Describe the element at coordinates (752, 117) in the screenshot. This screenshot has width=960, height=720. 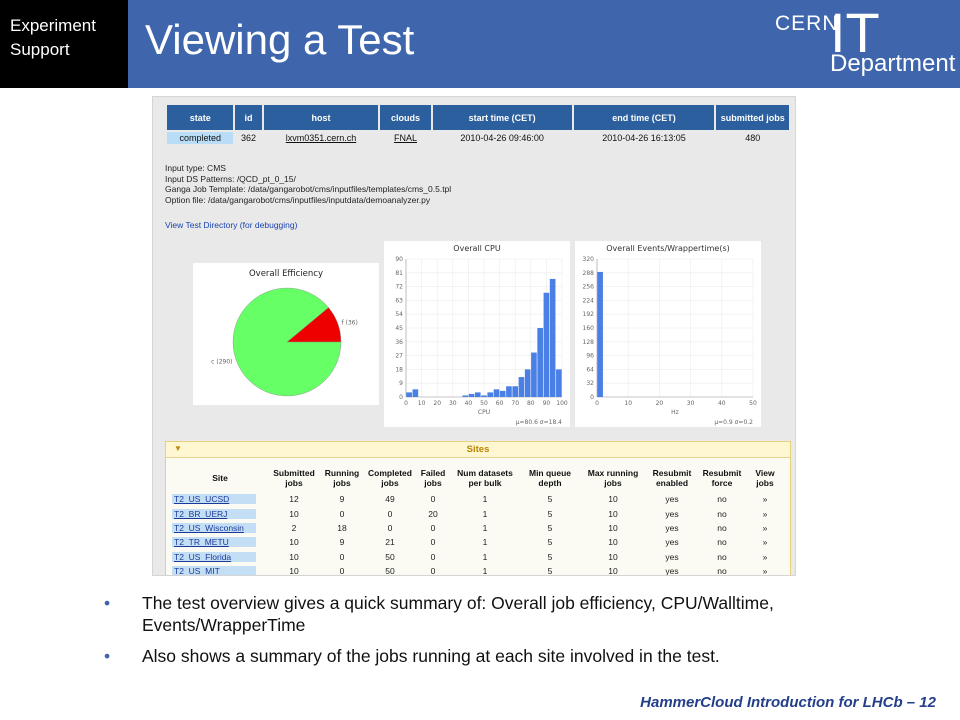
I see `col-submitted-jobs: submitted jobs` at that location.